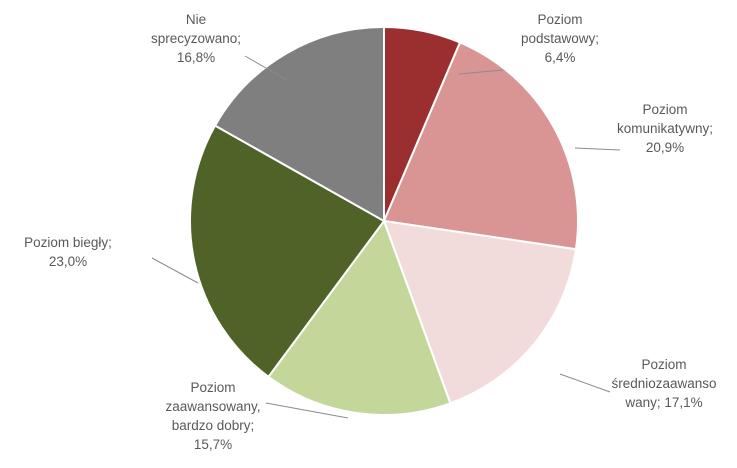 The height and width of the screenshot is (468, 737). What do you see at coordinates (665, 147) in the screenshot?
I see `slice-label-line: 20,9%` at bounding box center [665, 147].